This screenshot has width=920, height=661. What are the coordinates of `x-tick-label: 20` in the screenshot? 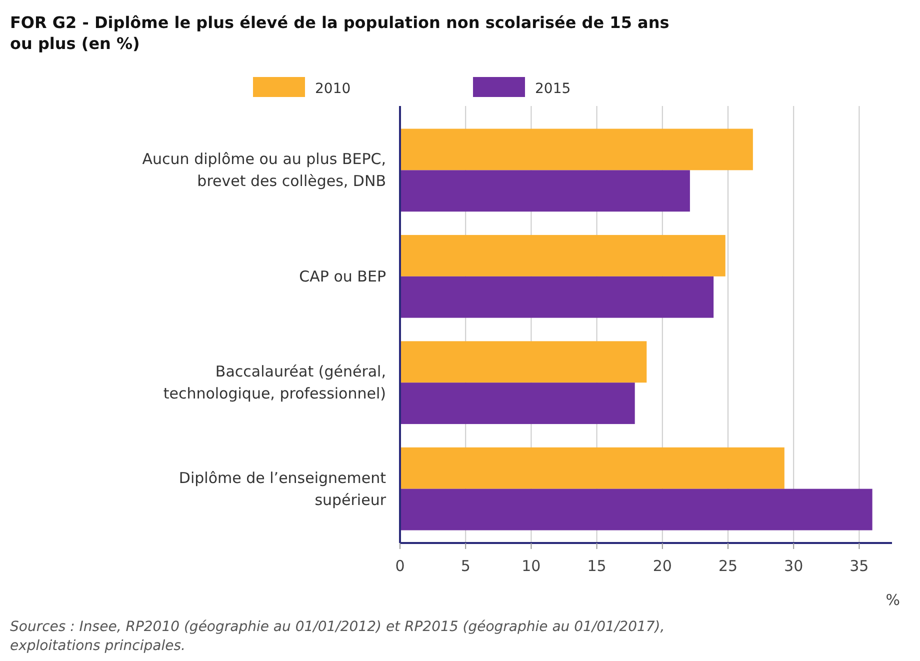 It's located at (662, 566).